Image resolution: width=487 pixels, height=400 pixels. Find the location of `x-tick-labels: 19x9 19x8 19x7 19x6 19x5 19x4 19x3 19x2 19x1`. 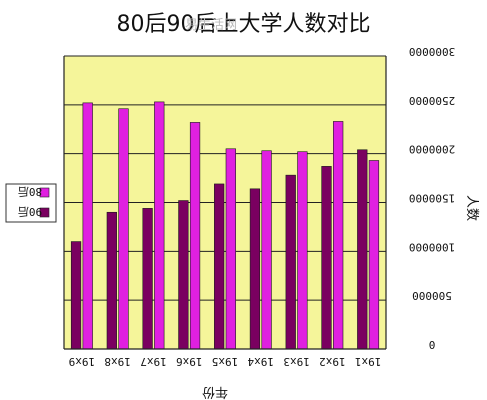

x-tick-labels: 19x9 19x8 19x7 19x6 19x5 19x4 19x3 19x2 19x1 is located at coordinates (225, 361).